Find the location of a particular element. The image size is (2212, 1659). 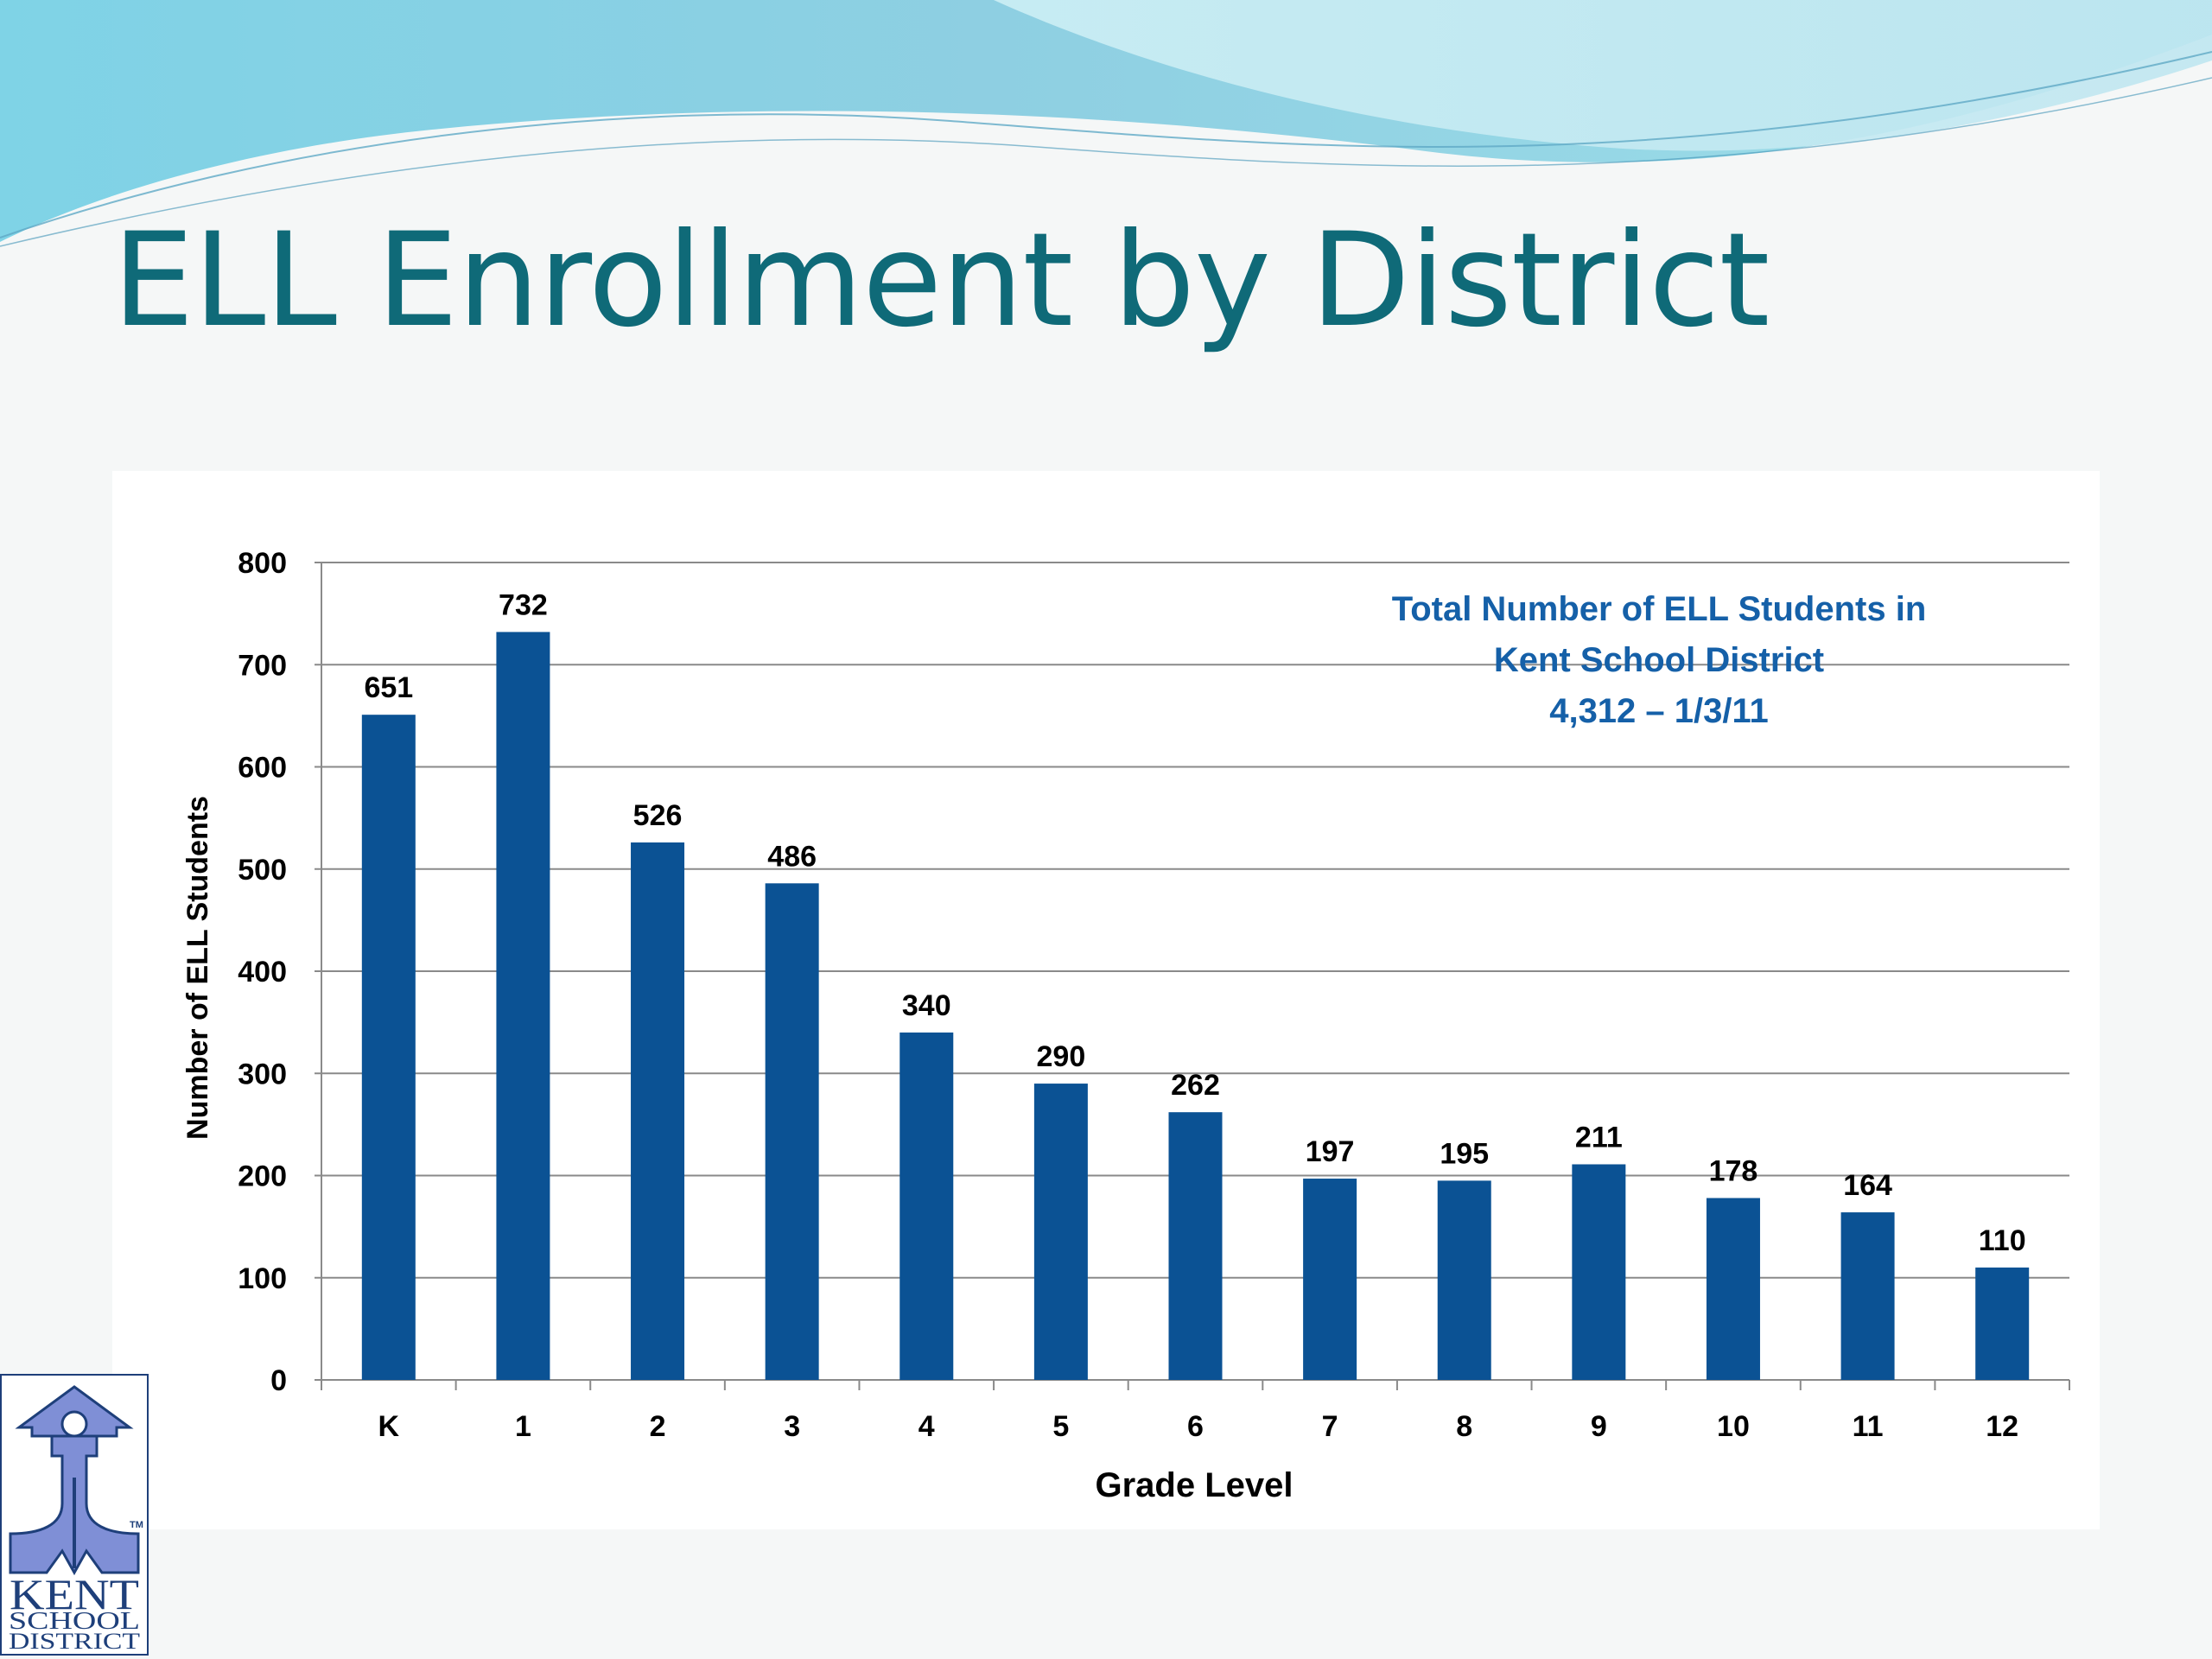

data-label: 197 is located at coordinates (1330, 1151).